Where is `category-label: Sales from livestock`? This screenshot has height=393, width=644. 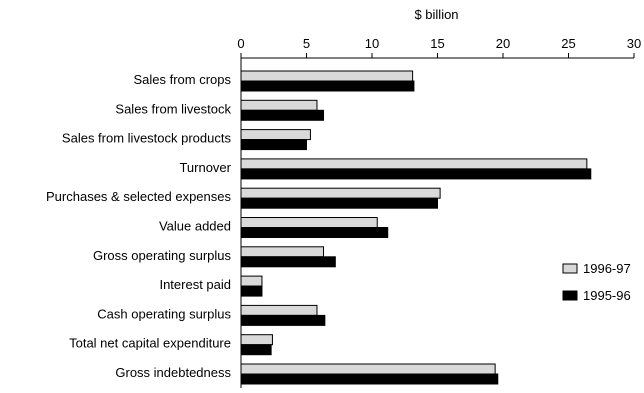 category-label: Sales from livestock is located at coordinates (173, 108).